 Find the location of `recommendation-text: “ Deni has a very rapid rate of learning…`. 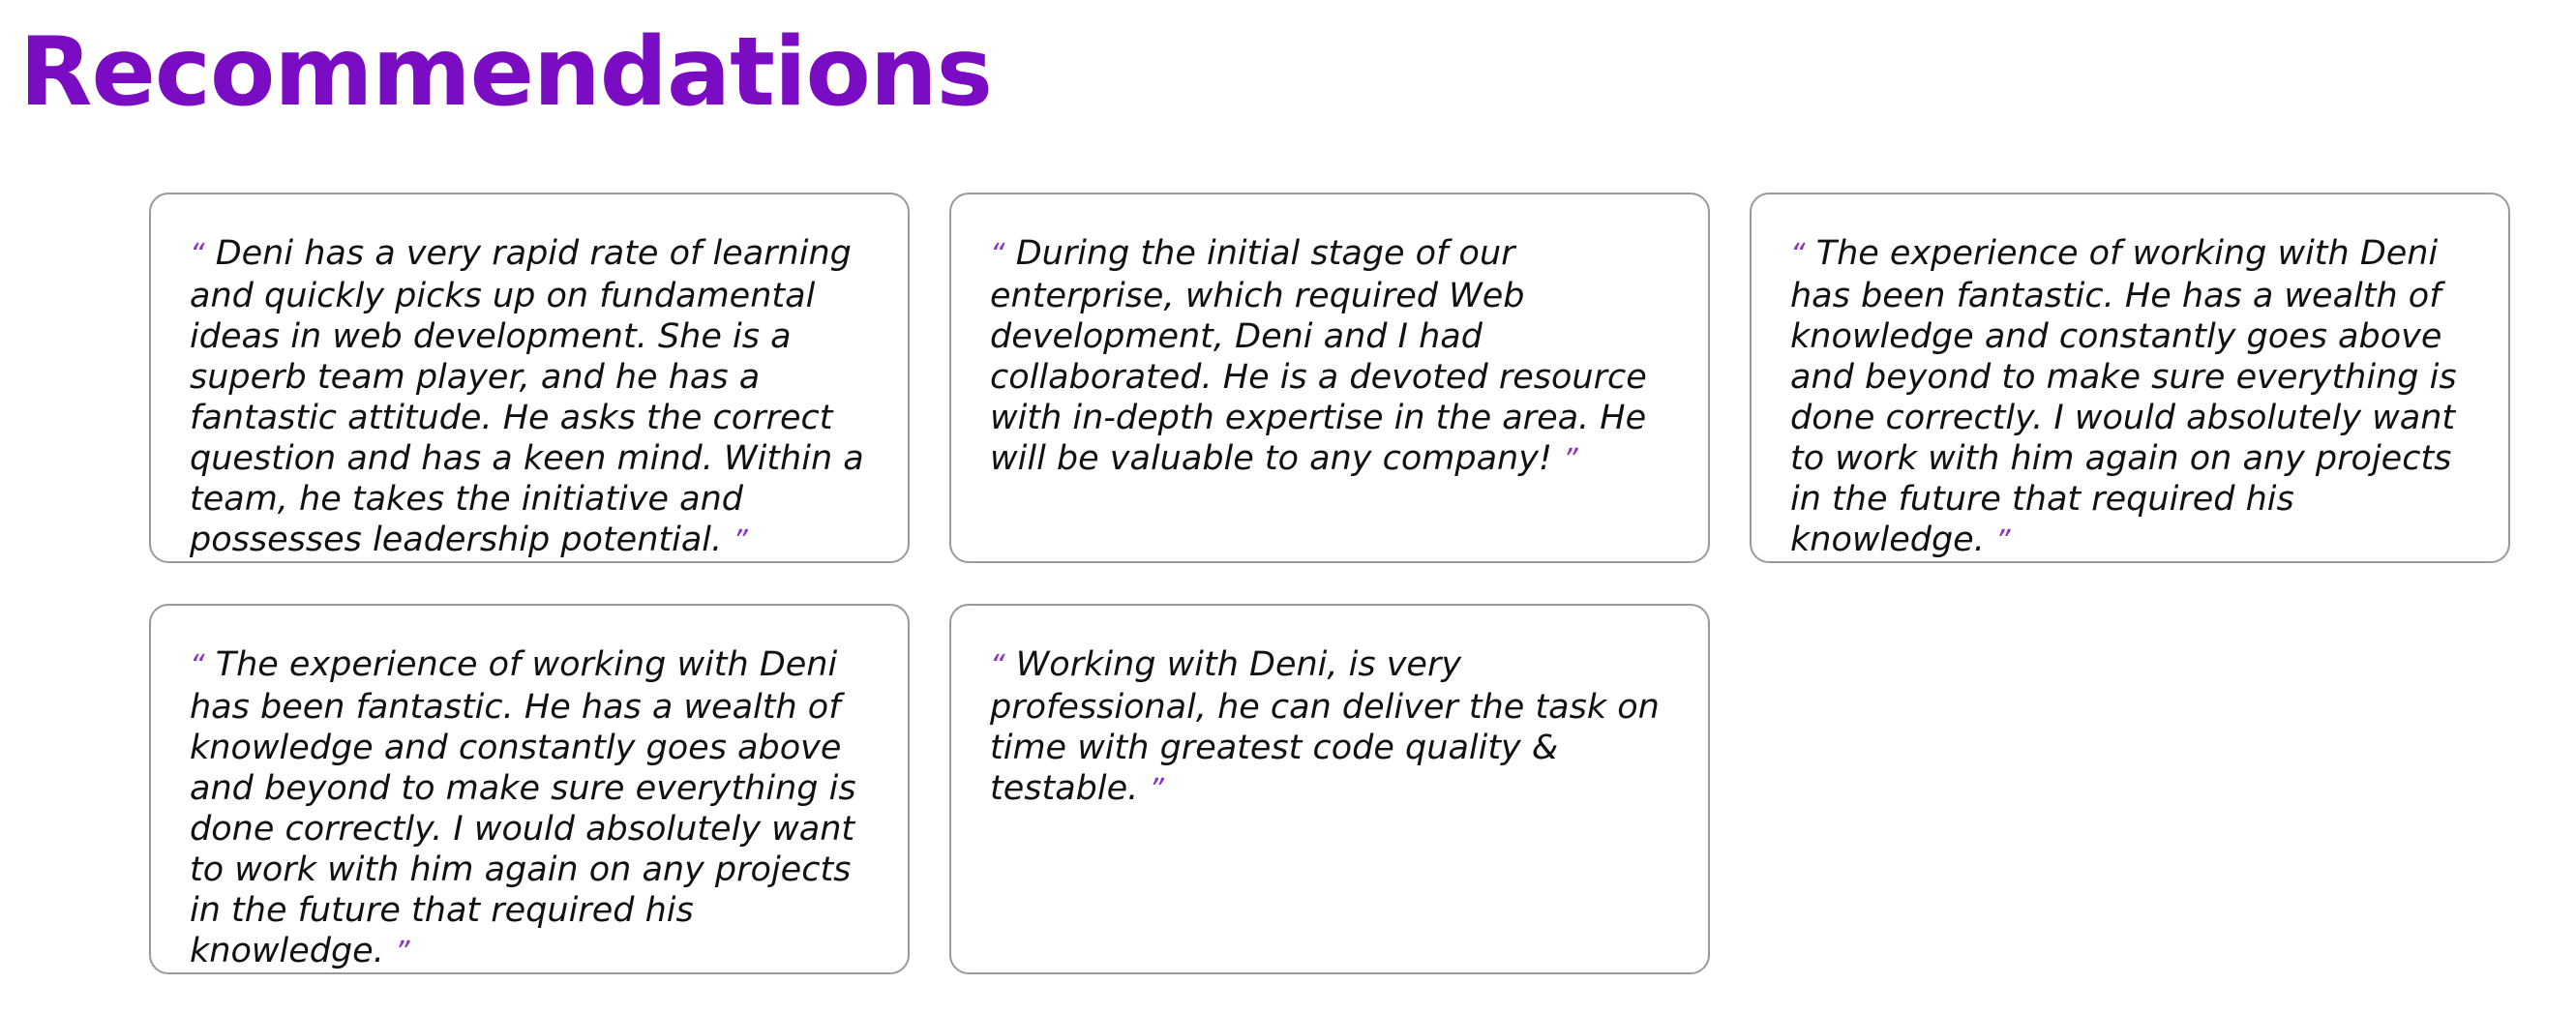

recommendation-text: “ Deni has a very rapid rate of learning… is located at coordinates (529, 397).